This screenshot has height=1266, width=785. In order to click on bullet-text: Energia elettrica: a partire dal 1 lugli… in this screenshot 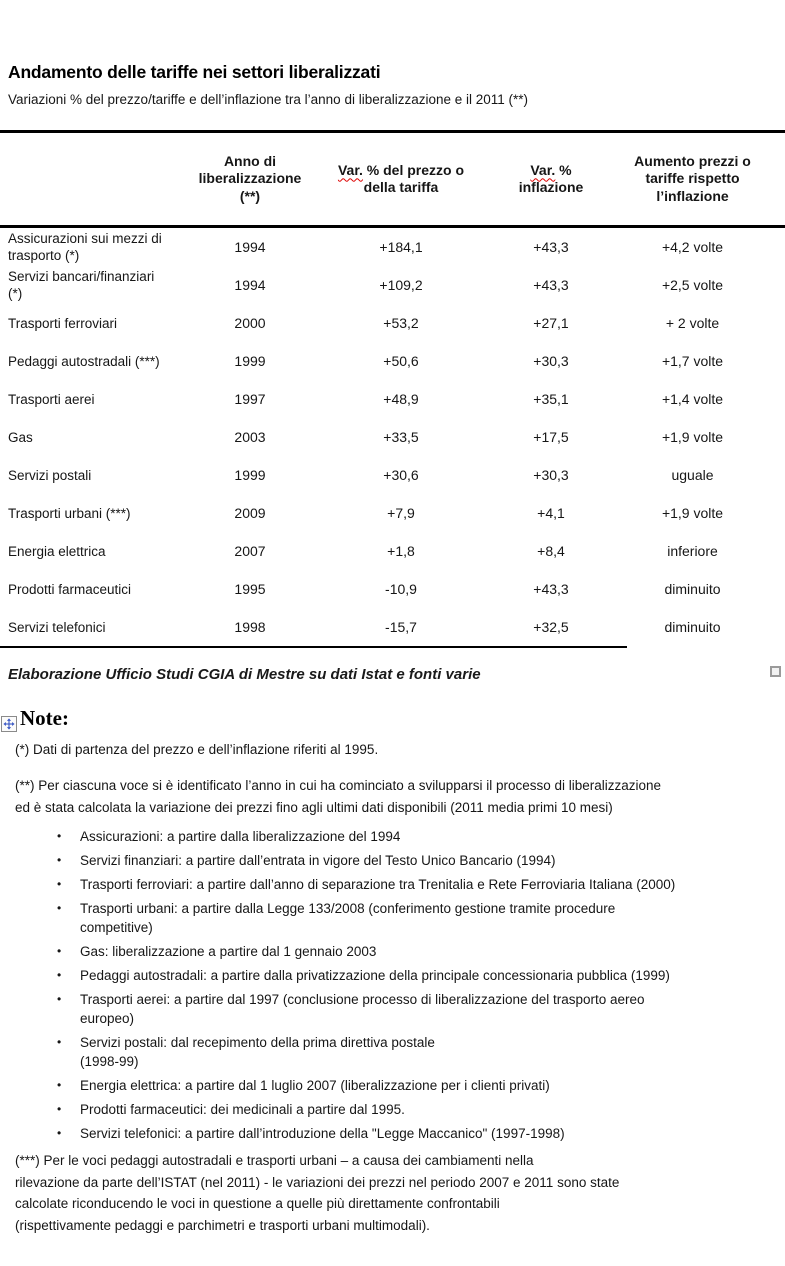, I will do `click(315, 1085)`.